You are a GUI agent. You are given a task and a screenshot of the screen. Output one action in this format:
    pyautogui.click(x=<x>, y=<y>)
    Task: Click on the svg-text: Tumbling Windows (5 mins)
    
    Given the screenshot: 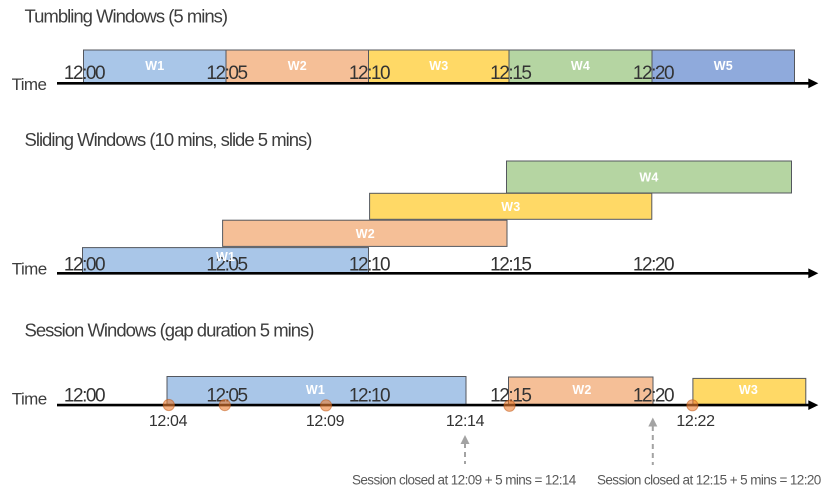 What is the action you would take?
    pyautogui.click(x=126, y=16)
    